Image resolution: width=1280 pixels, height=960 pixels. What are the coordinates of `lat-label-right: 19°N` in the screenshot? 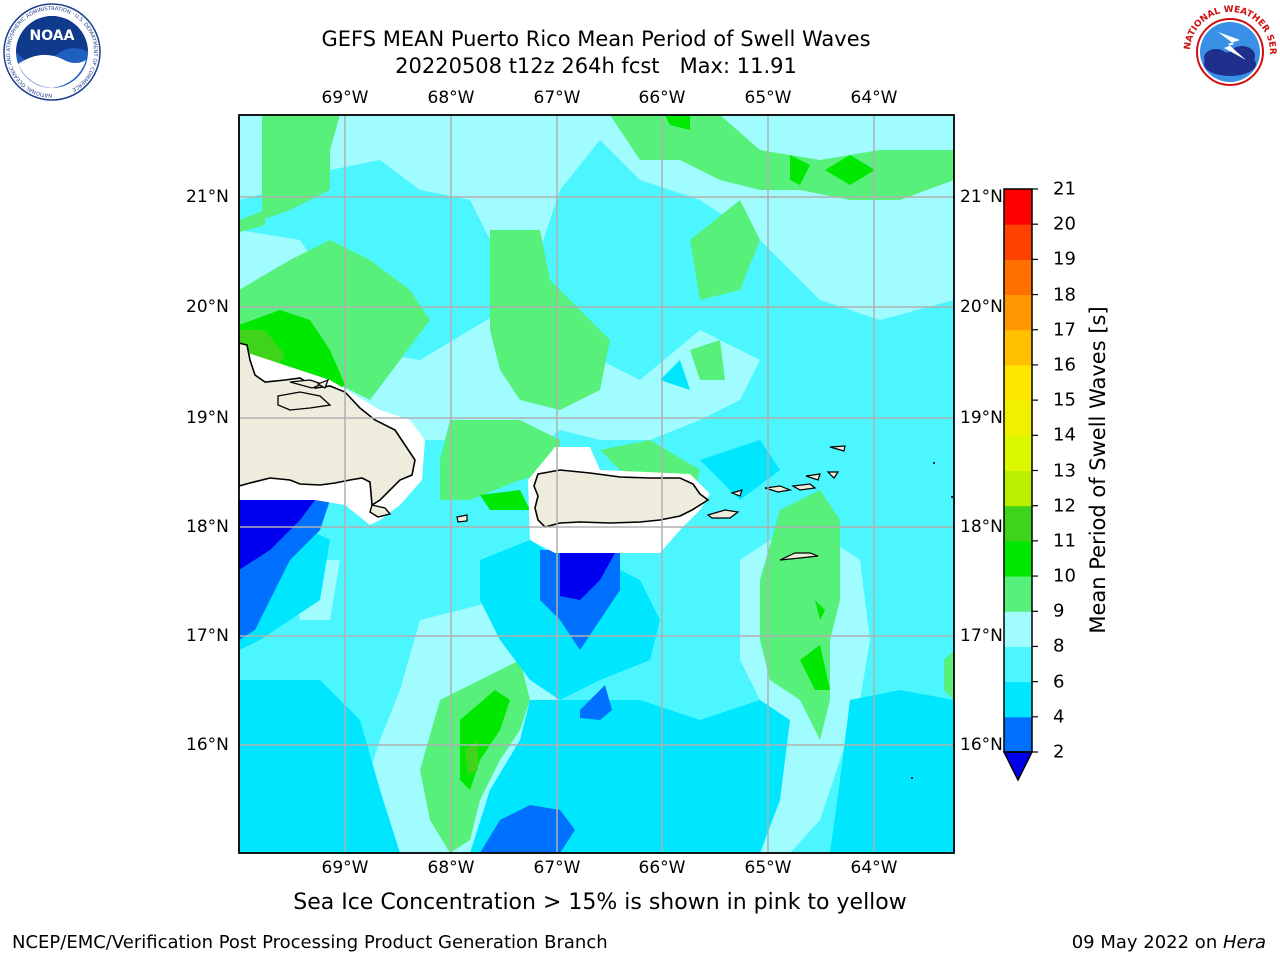 It's located at (981, 418).